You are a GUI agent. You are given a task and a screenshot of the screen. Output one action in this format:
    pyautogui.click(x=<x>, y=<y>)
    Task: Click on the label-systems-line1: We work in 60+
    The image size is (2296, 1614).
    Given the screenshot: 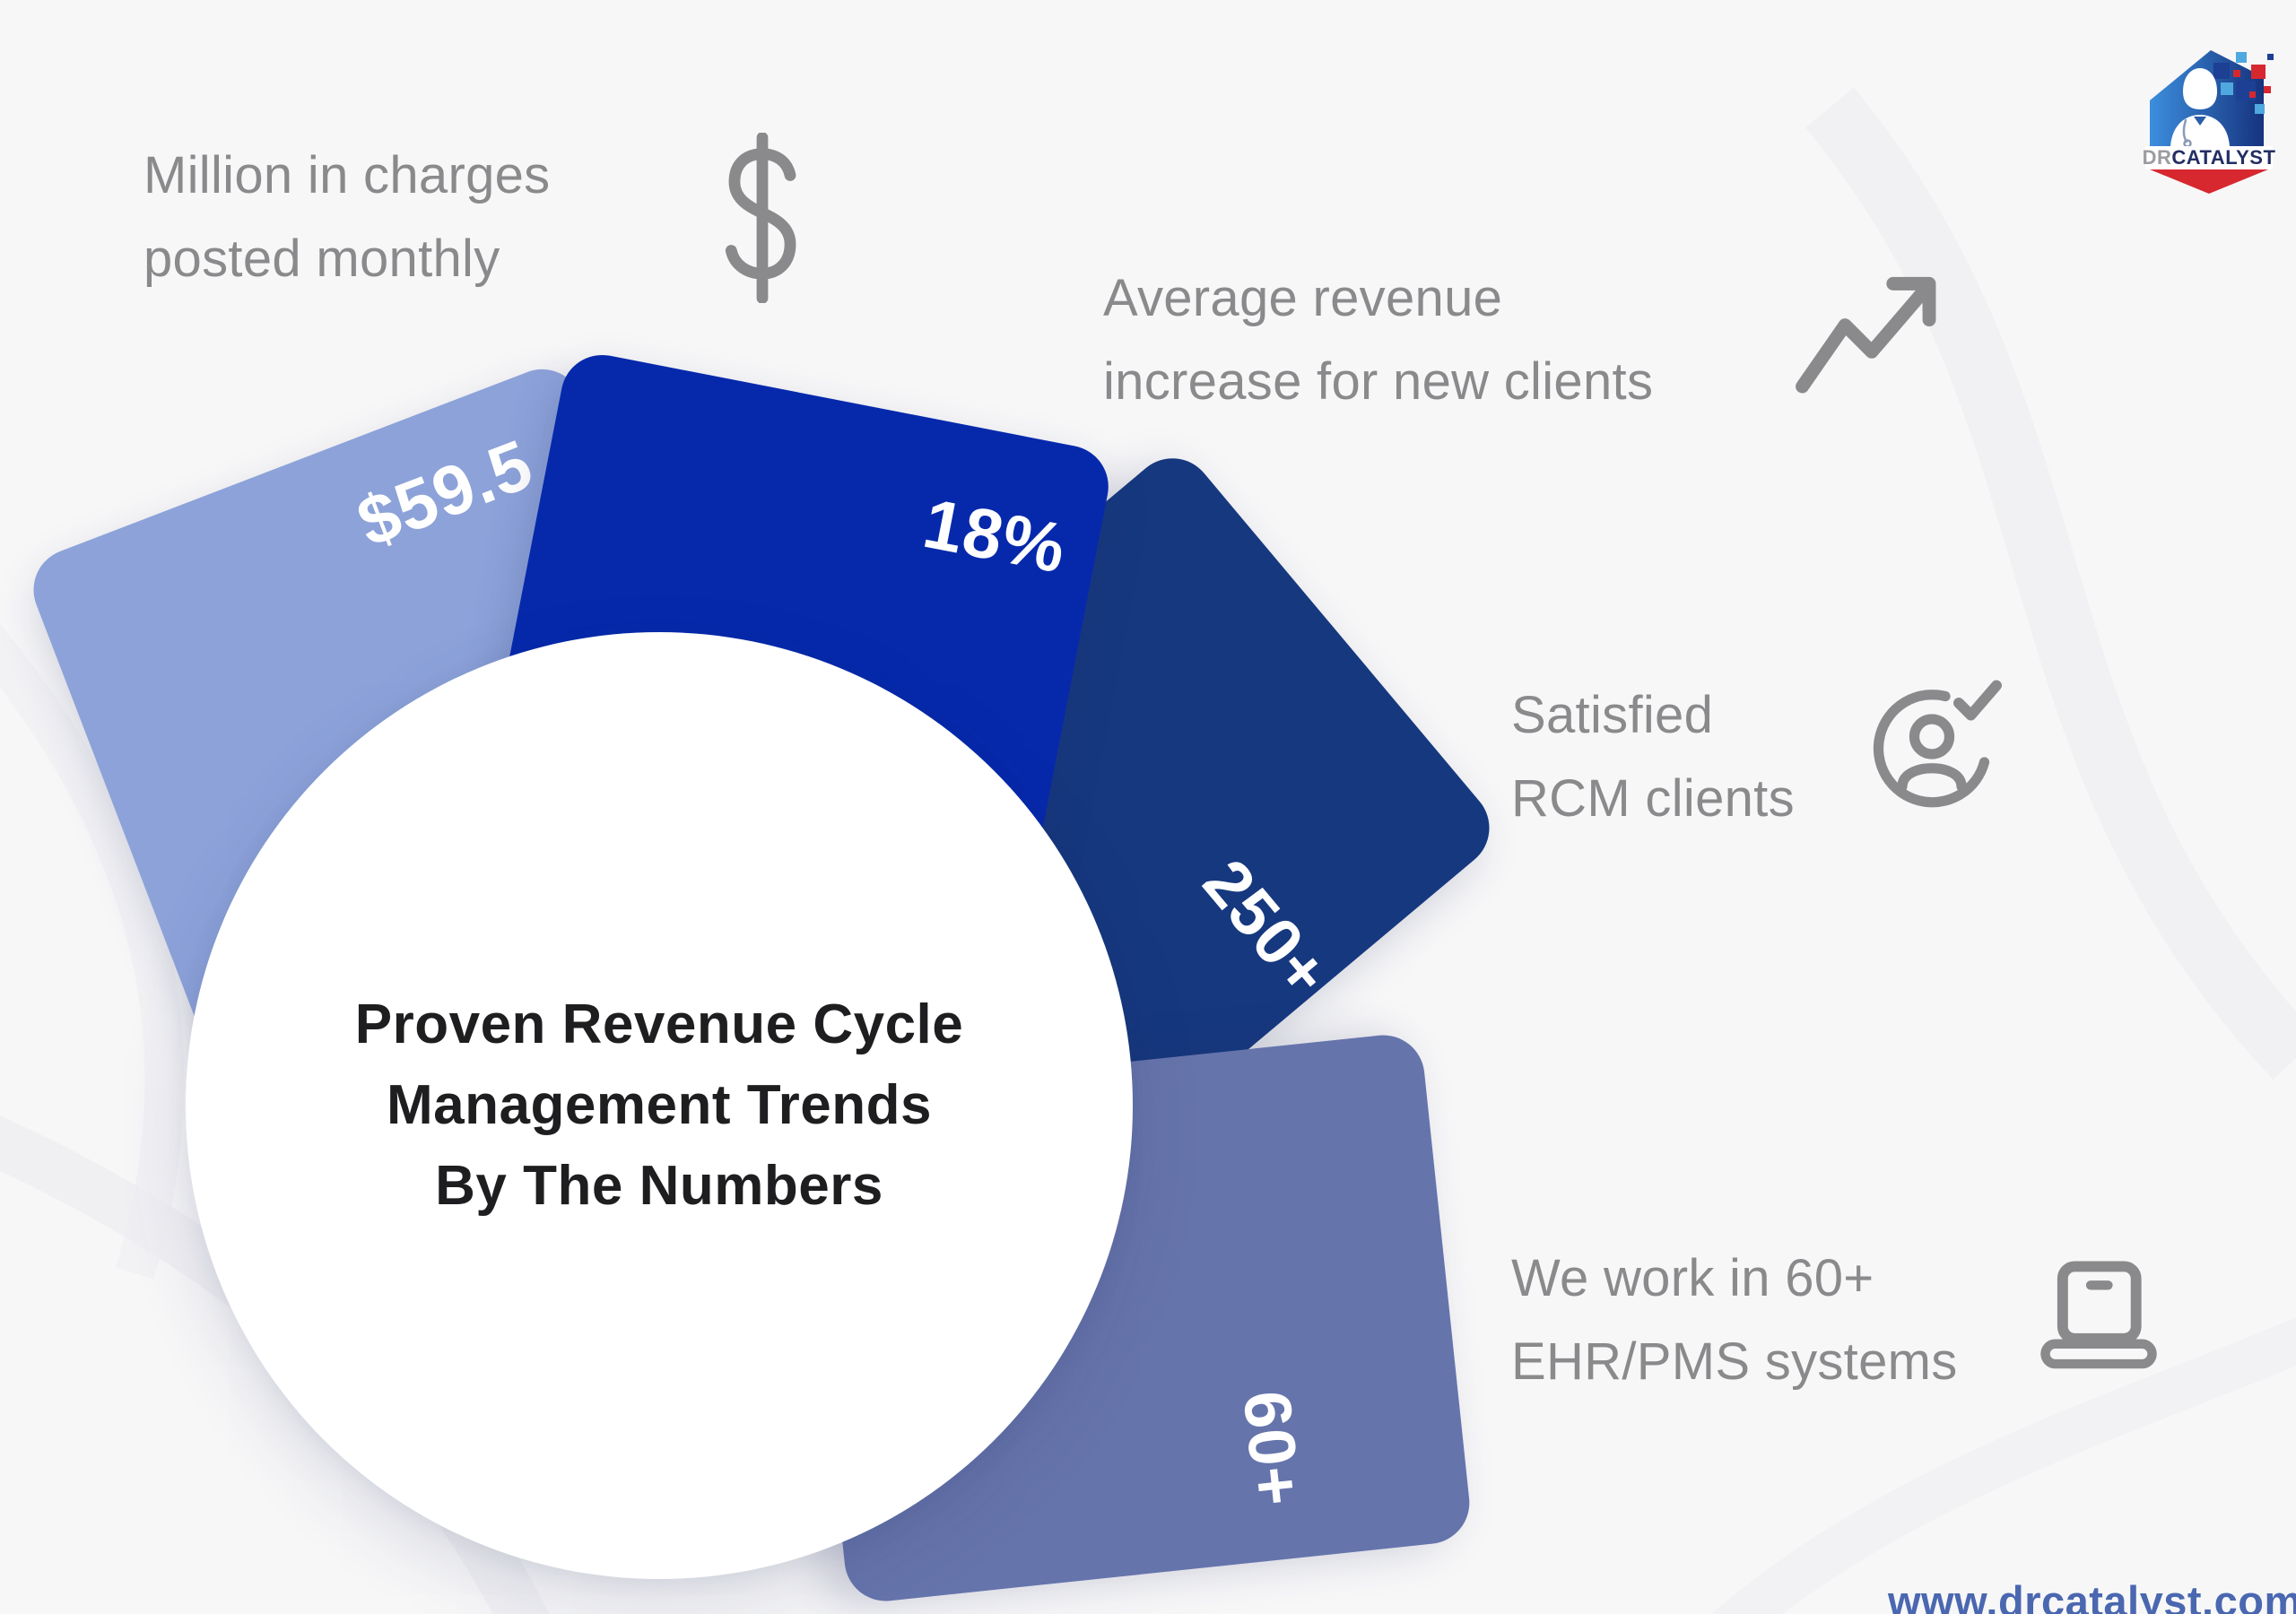 What is the action you would take?
    pyautogui.click(x=1692, y=1278)
    